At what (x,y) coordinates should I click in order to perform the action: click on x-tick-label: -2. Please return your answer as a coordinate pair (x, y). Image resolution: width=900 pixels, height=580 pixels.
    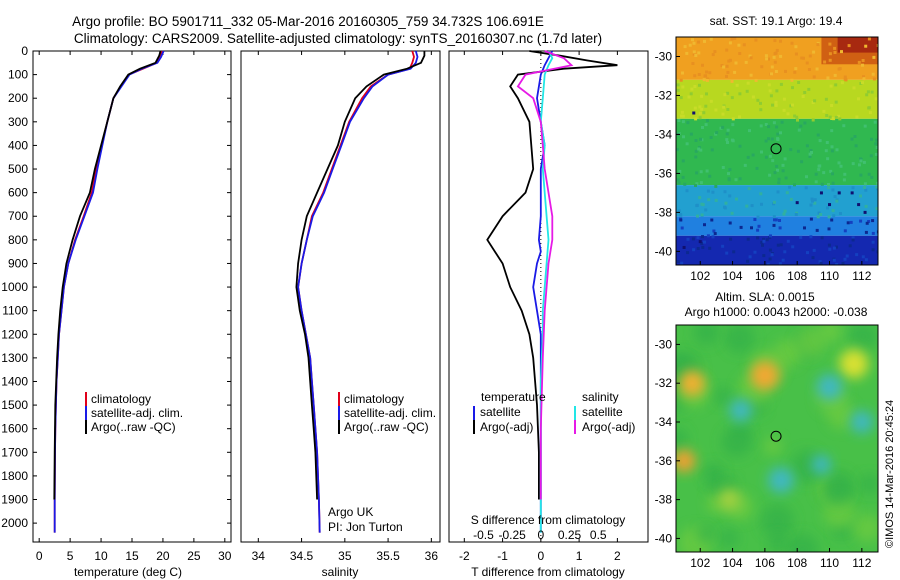
    Looking at the image, I should click on (464, 556).